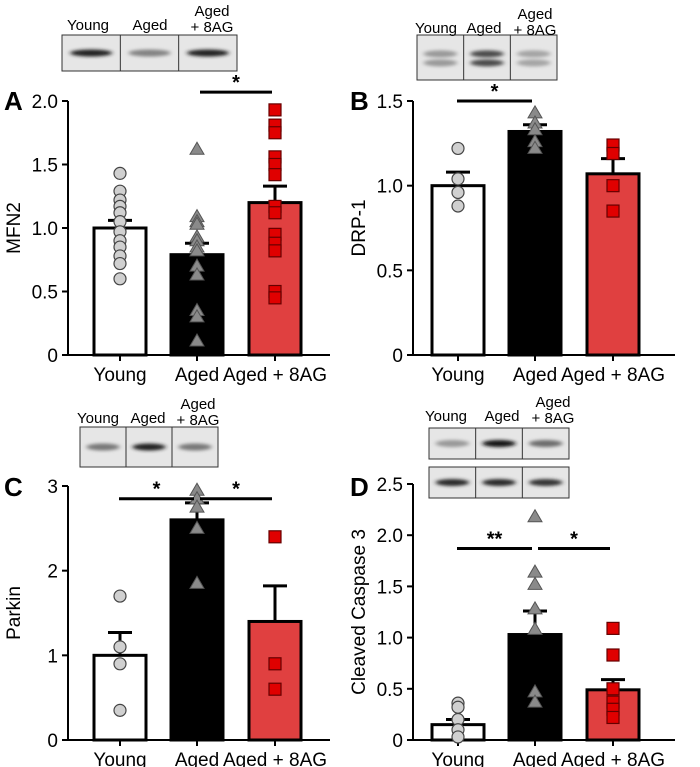  Describe the element at coordinates (52, 656) in the screenshot. I see `y-tick-label: 1` at that location.